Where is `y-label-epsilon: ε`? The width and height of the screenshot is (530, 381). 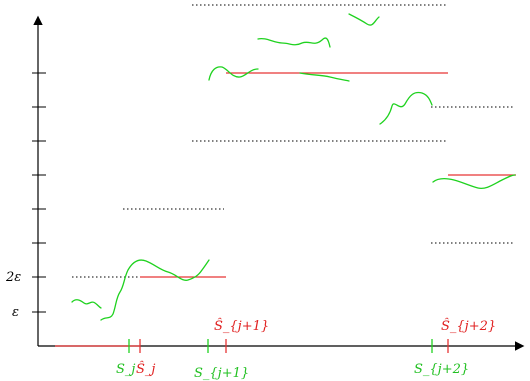 y-label-epsilon: ε is located at coordinates (15, 312).